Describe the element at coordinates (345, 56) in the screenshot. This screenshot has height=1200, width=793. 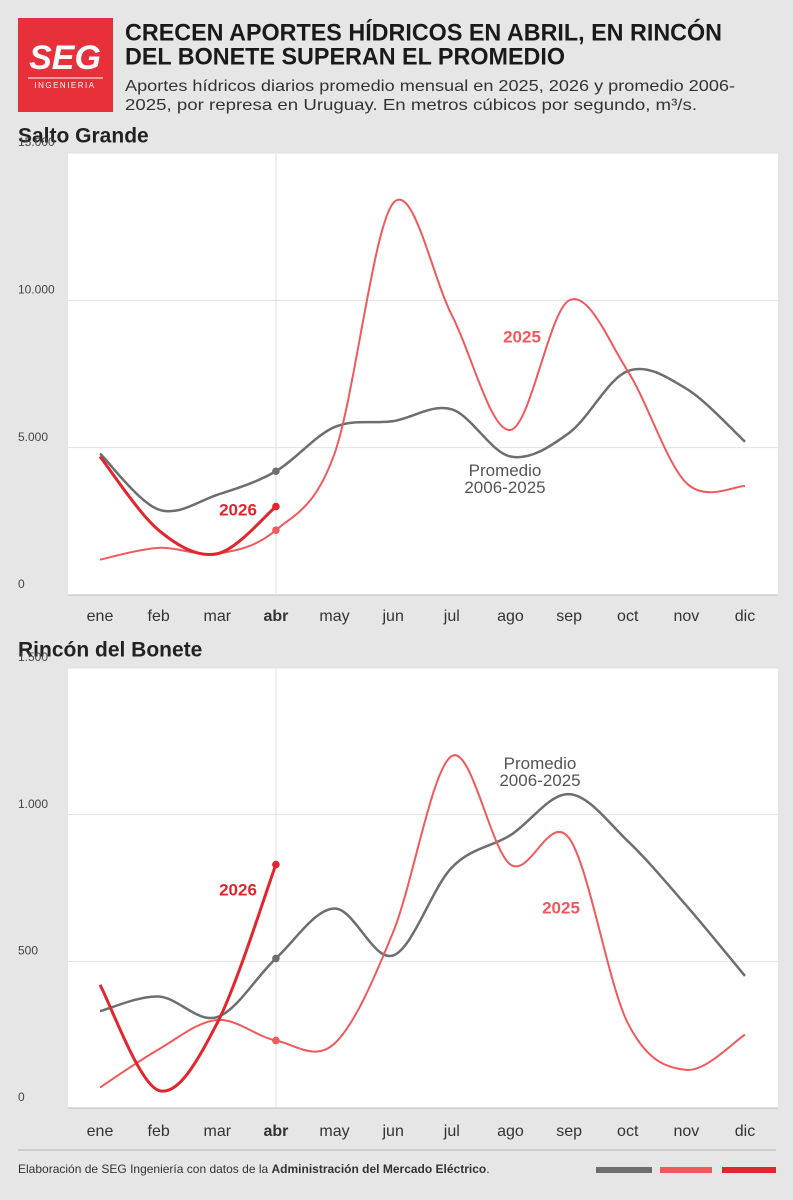
I see `title-line: DEL BONETE SUPERAN EL PROMEDIO` at that location.